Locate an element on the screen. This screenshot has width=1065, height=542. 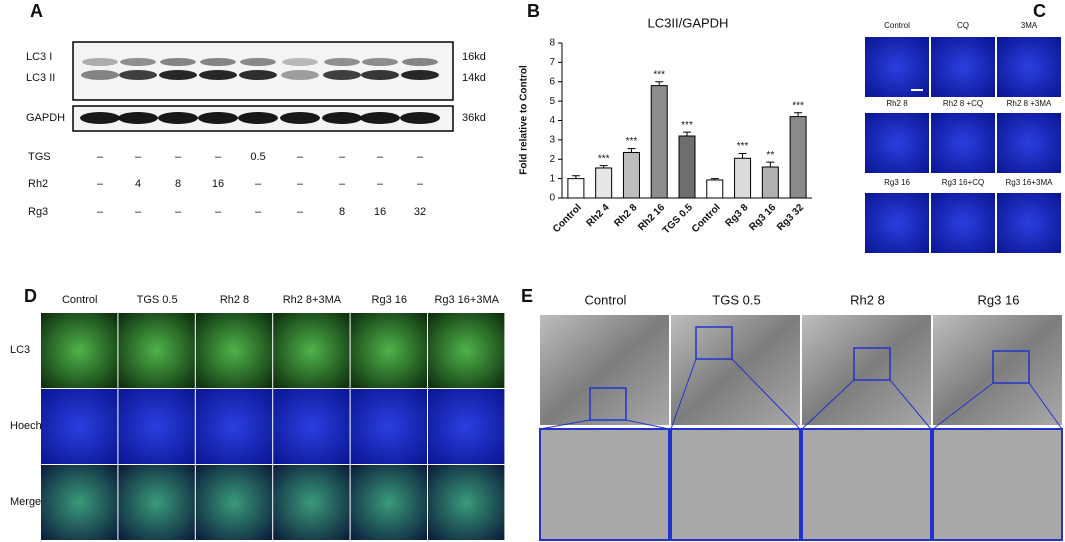
y-axis-label: Fold relative to Control is located at coordinates (524, 120).